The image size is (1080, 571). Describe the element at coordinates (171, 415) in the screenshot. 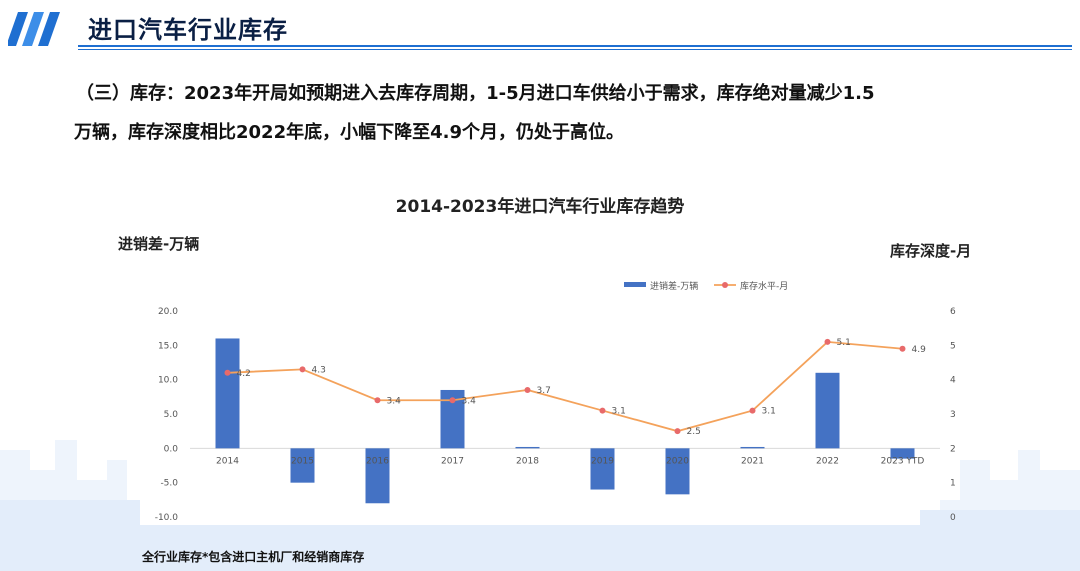

I see `y-left-tick-label: 5.0` at that location.